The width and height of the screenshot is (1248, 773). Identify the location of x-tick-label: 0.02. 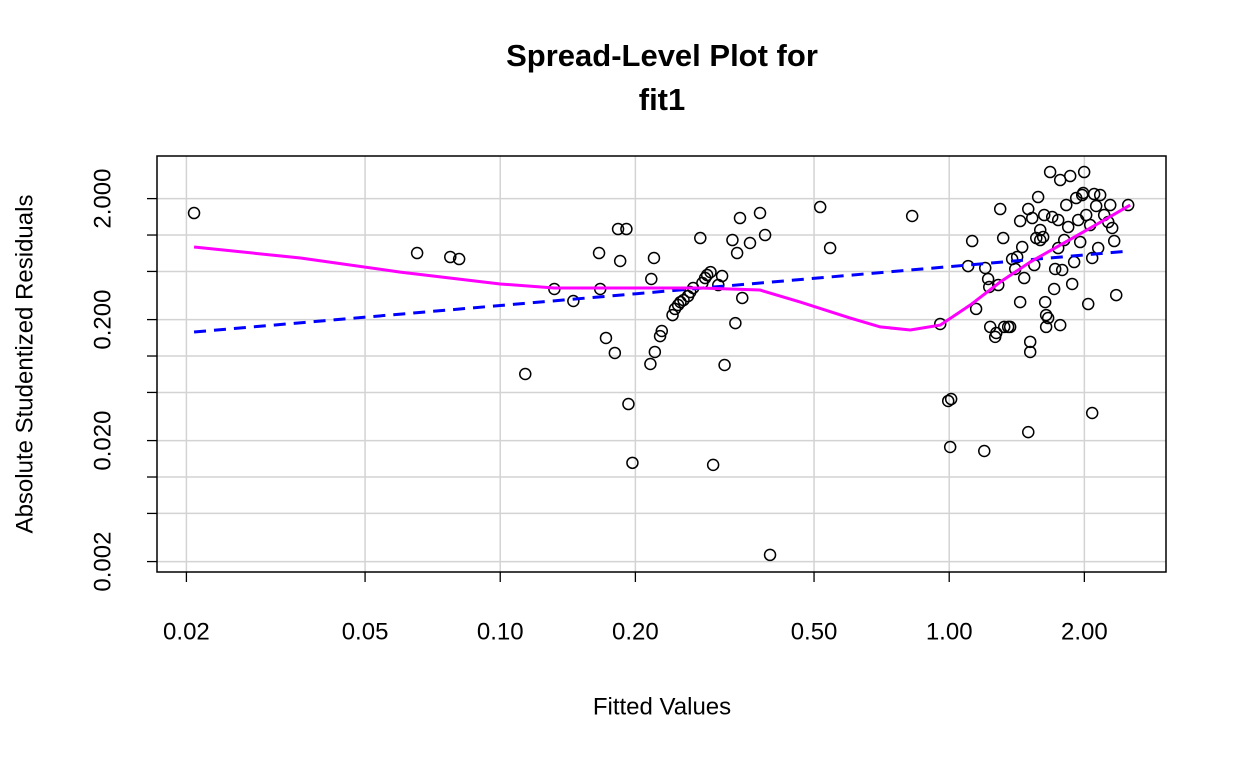
(186, 631).